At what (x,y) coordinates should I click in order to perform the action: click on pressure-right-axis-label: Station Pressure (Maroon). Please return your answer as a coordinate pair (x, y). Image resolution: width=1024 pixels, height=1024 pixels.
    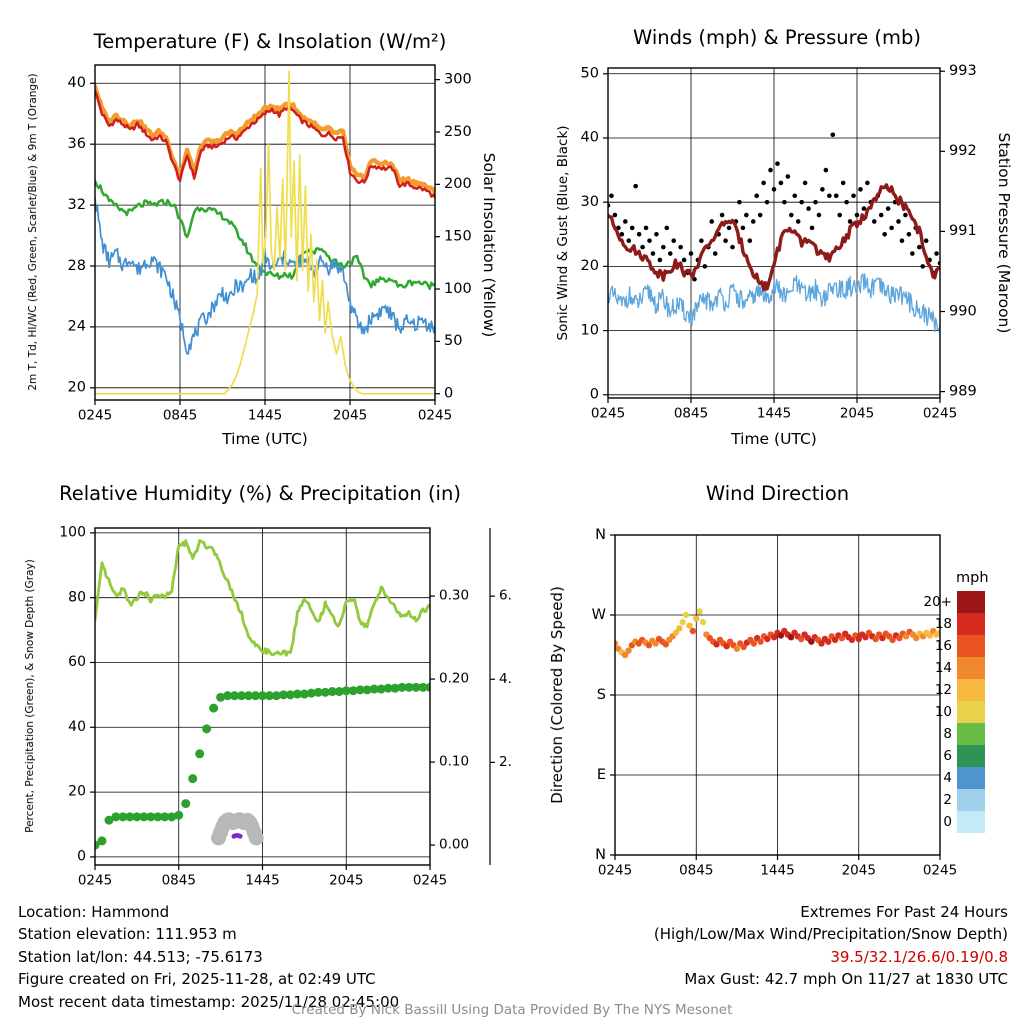
    Looking at the image, I should click on (1004, 233).